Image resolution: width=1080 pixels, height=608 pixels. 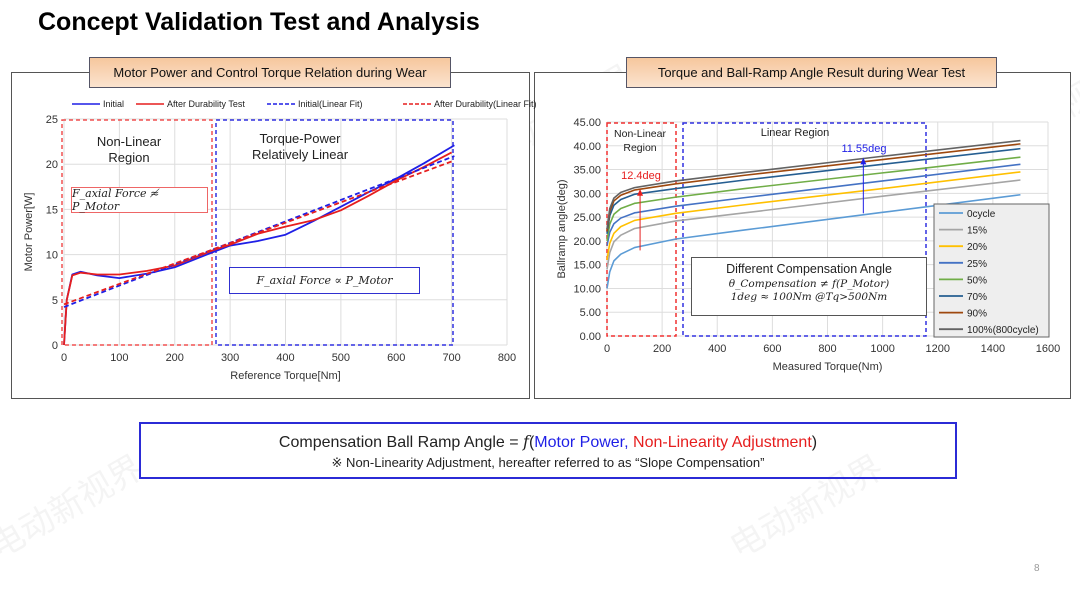 What do you see at coordinates (55, 346) in the screenshot?
I see `left-y-tick-label: 0` at bounding box center [55, 346].